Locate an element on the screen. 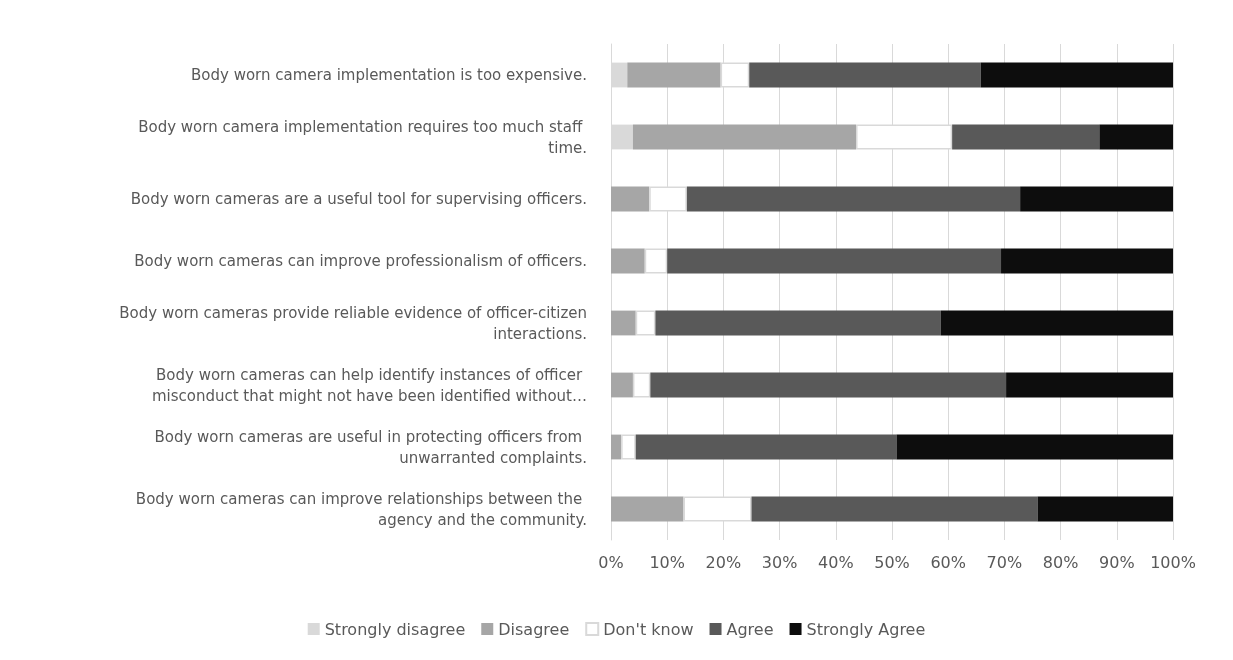 This screenshot has width=1233, height=660. x-tick-label: 100% is located at coordinates (1173, 562).